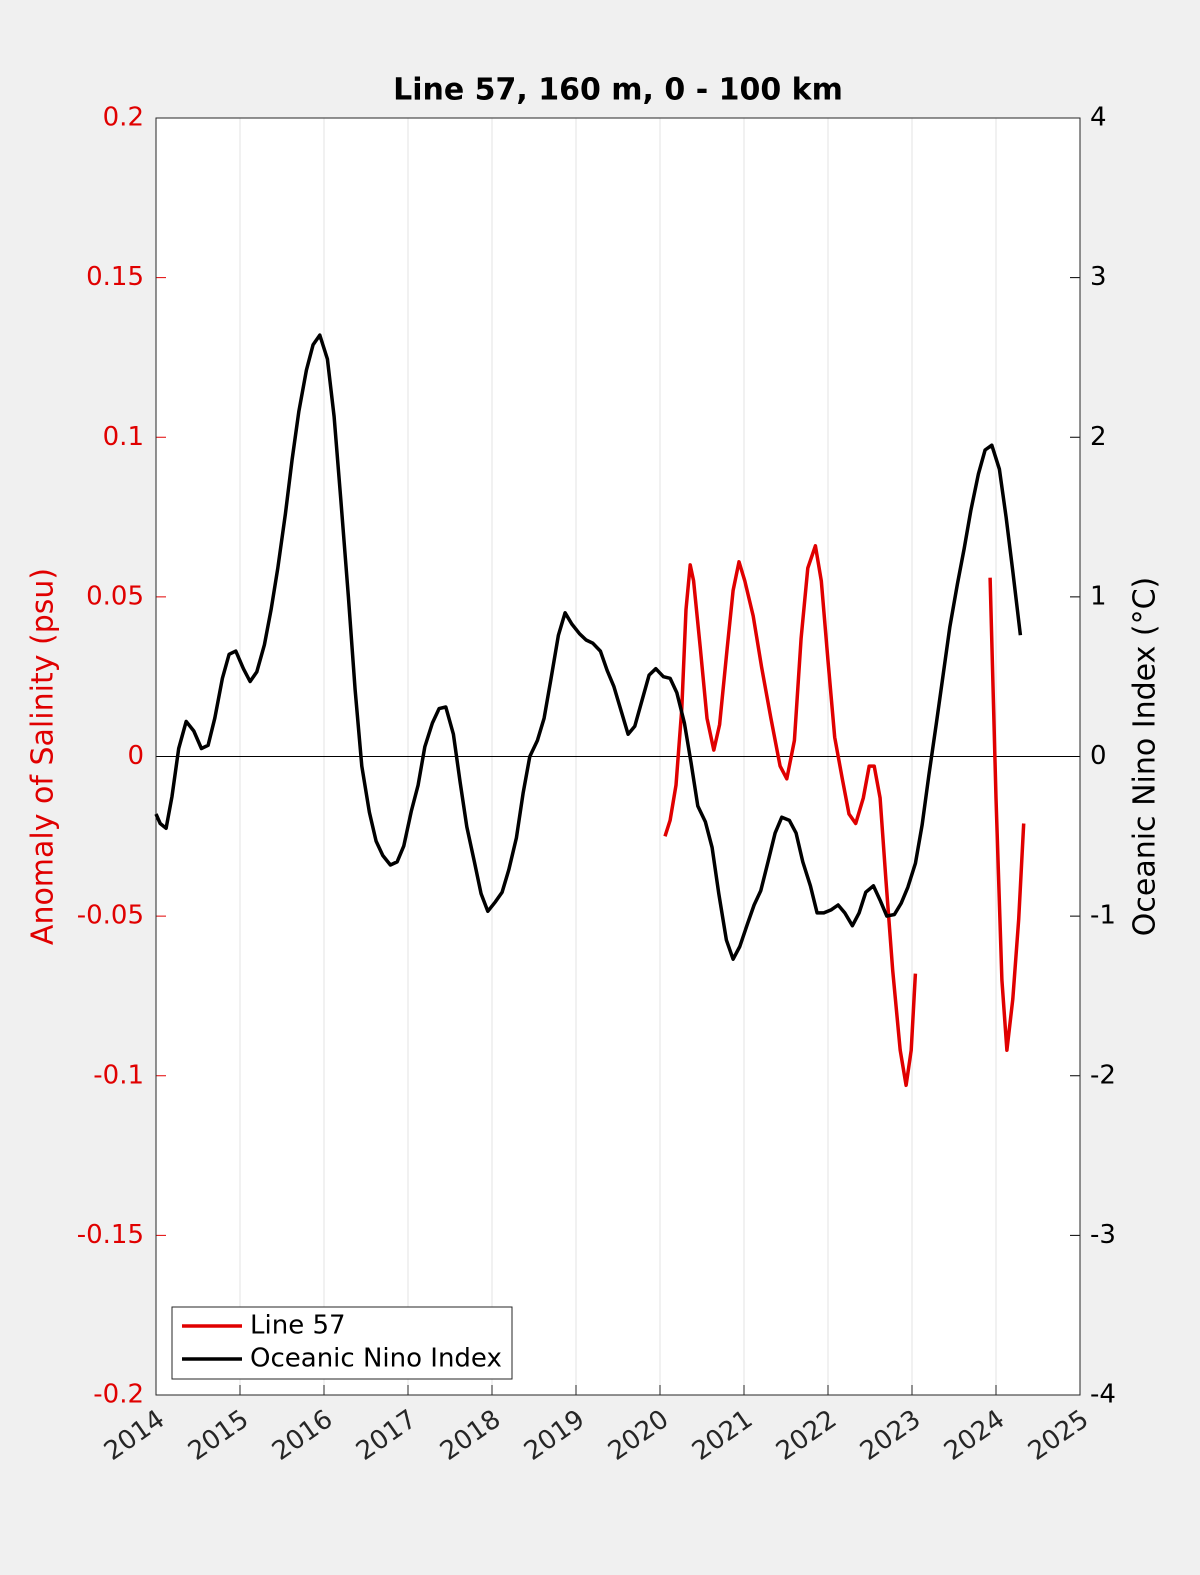 Image resolution: width=1200 pixels, height=1575 pixels. I want to click on x-tick-label: 2018, so click(470, 1435).